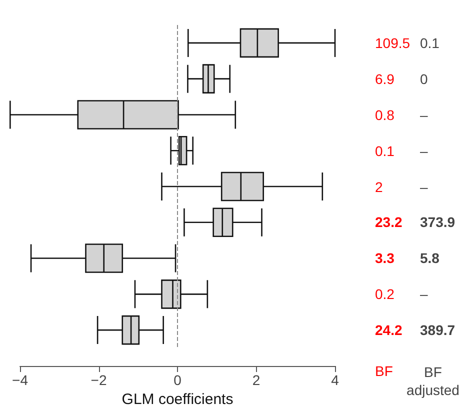 The height and width of the screenshot is (419, 465). I want to click on text: 0.2, so click(384, 294).